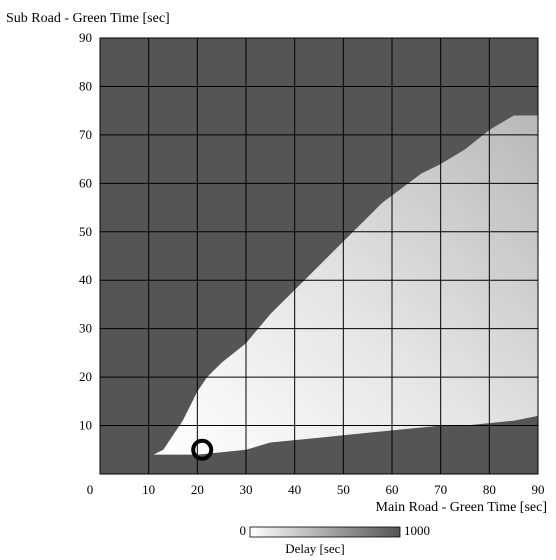 The image size is (556, 560). I want to click on y-tick-label: 50, so click(85, 231).